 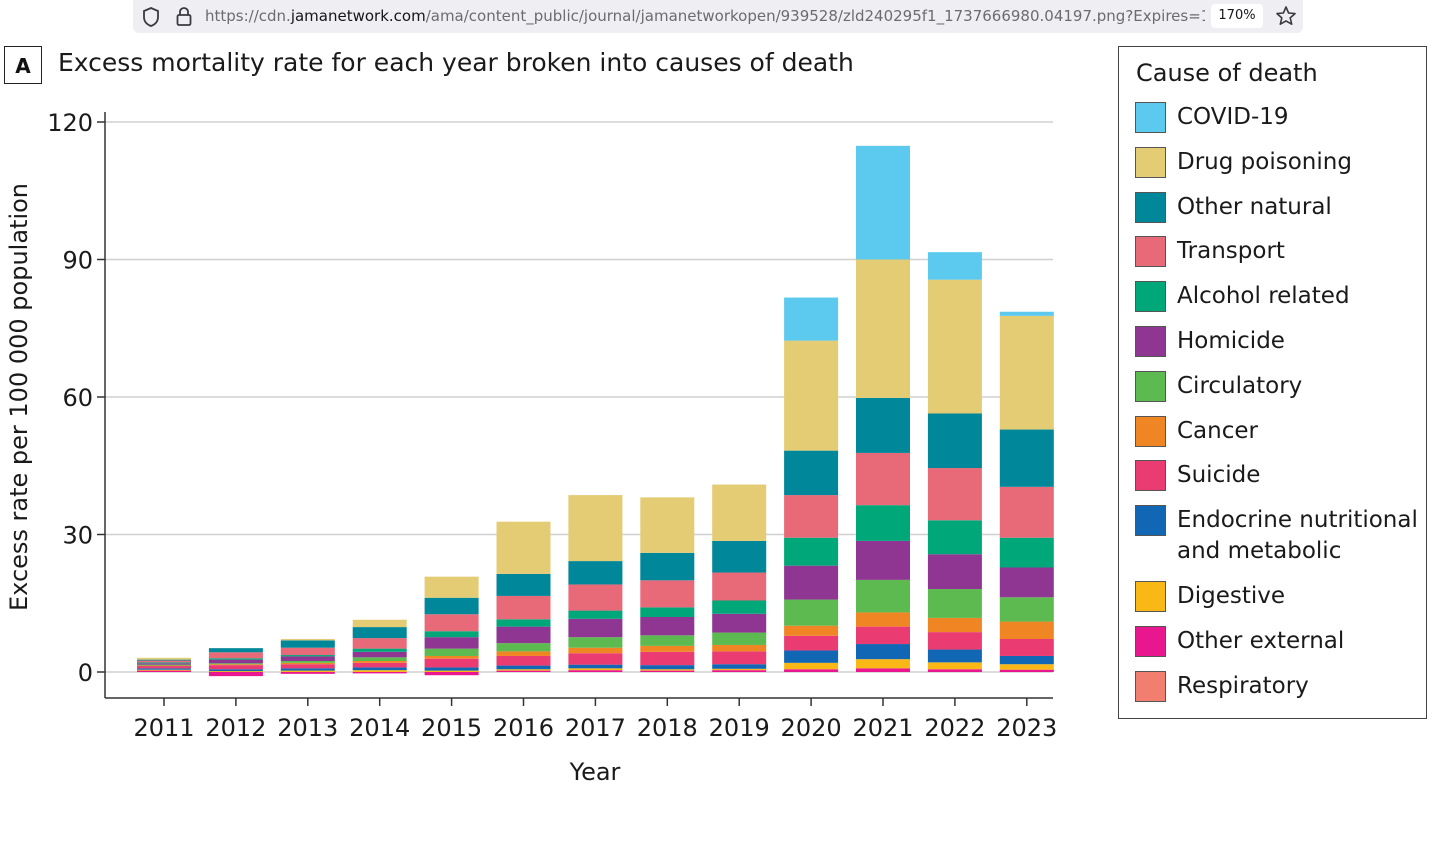 What do you see at coordinates (811, 473) in the screenshot?
I see `bar-segment-other-natural-2020` at bounding box center [811, 473].